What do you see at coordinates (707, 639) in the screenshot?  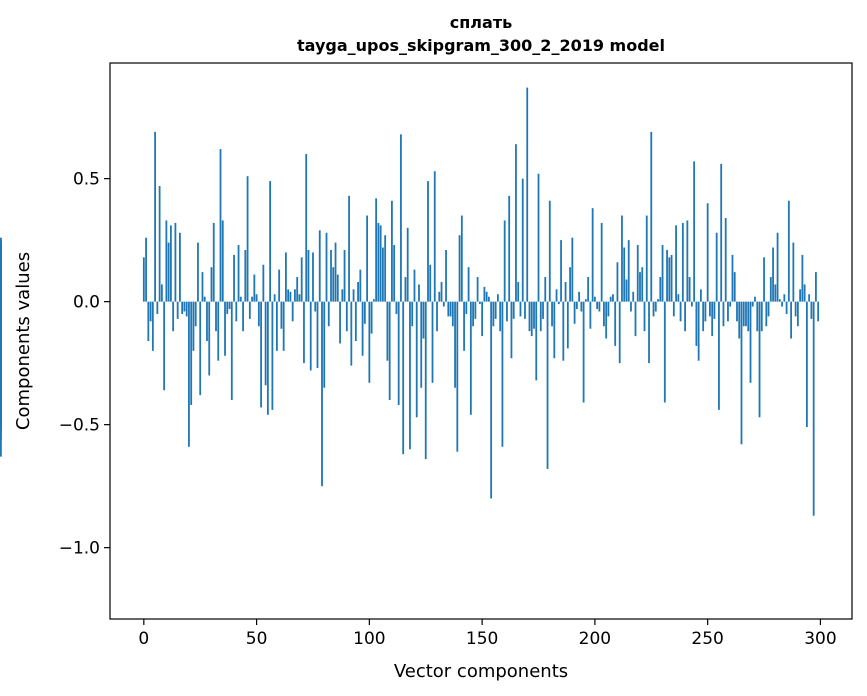 I see `x-tick-label: 250` at bounding box center [707, 639].